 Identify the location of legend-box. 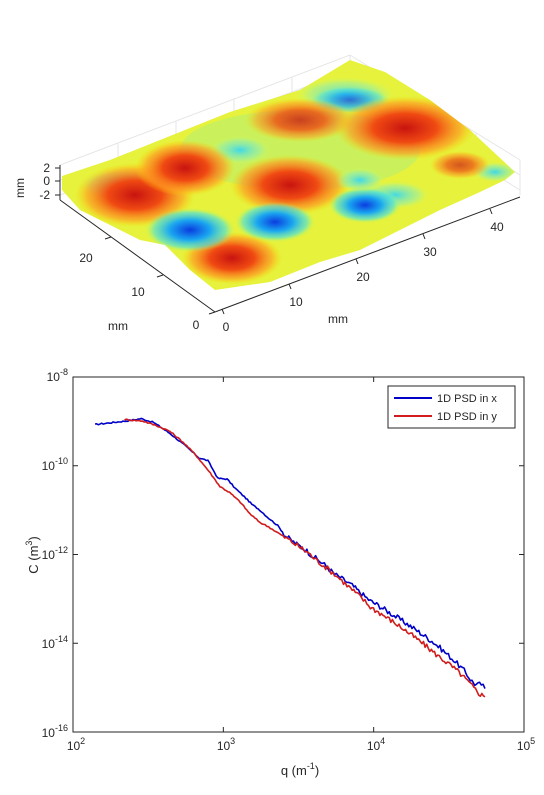
(451, 407).